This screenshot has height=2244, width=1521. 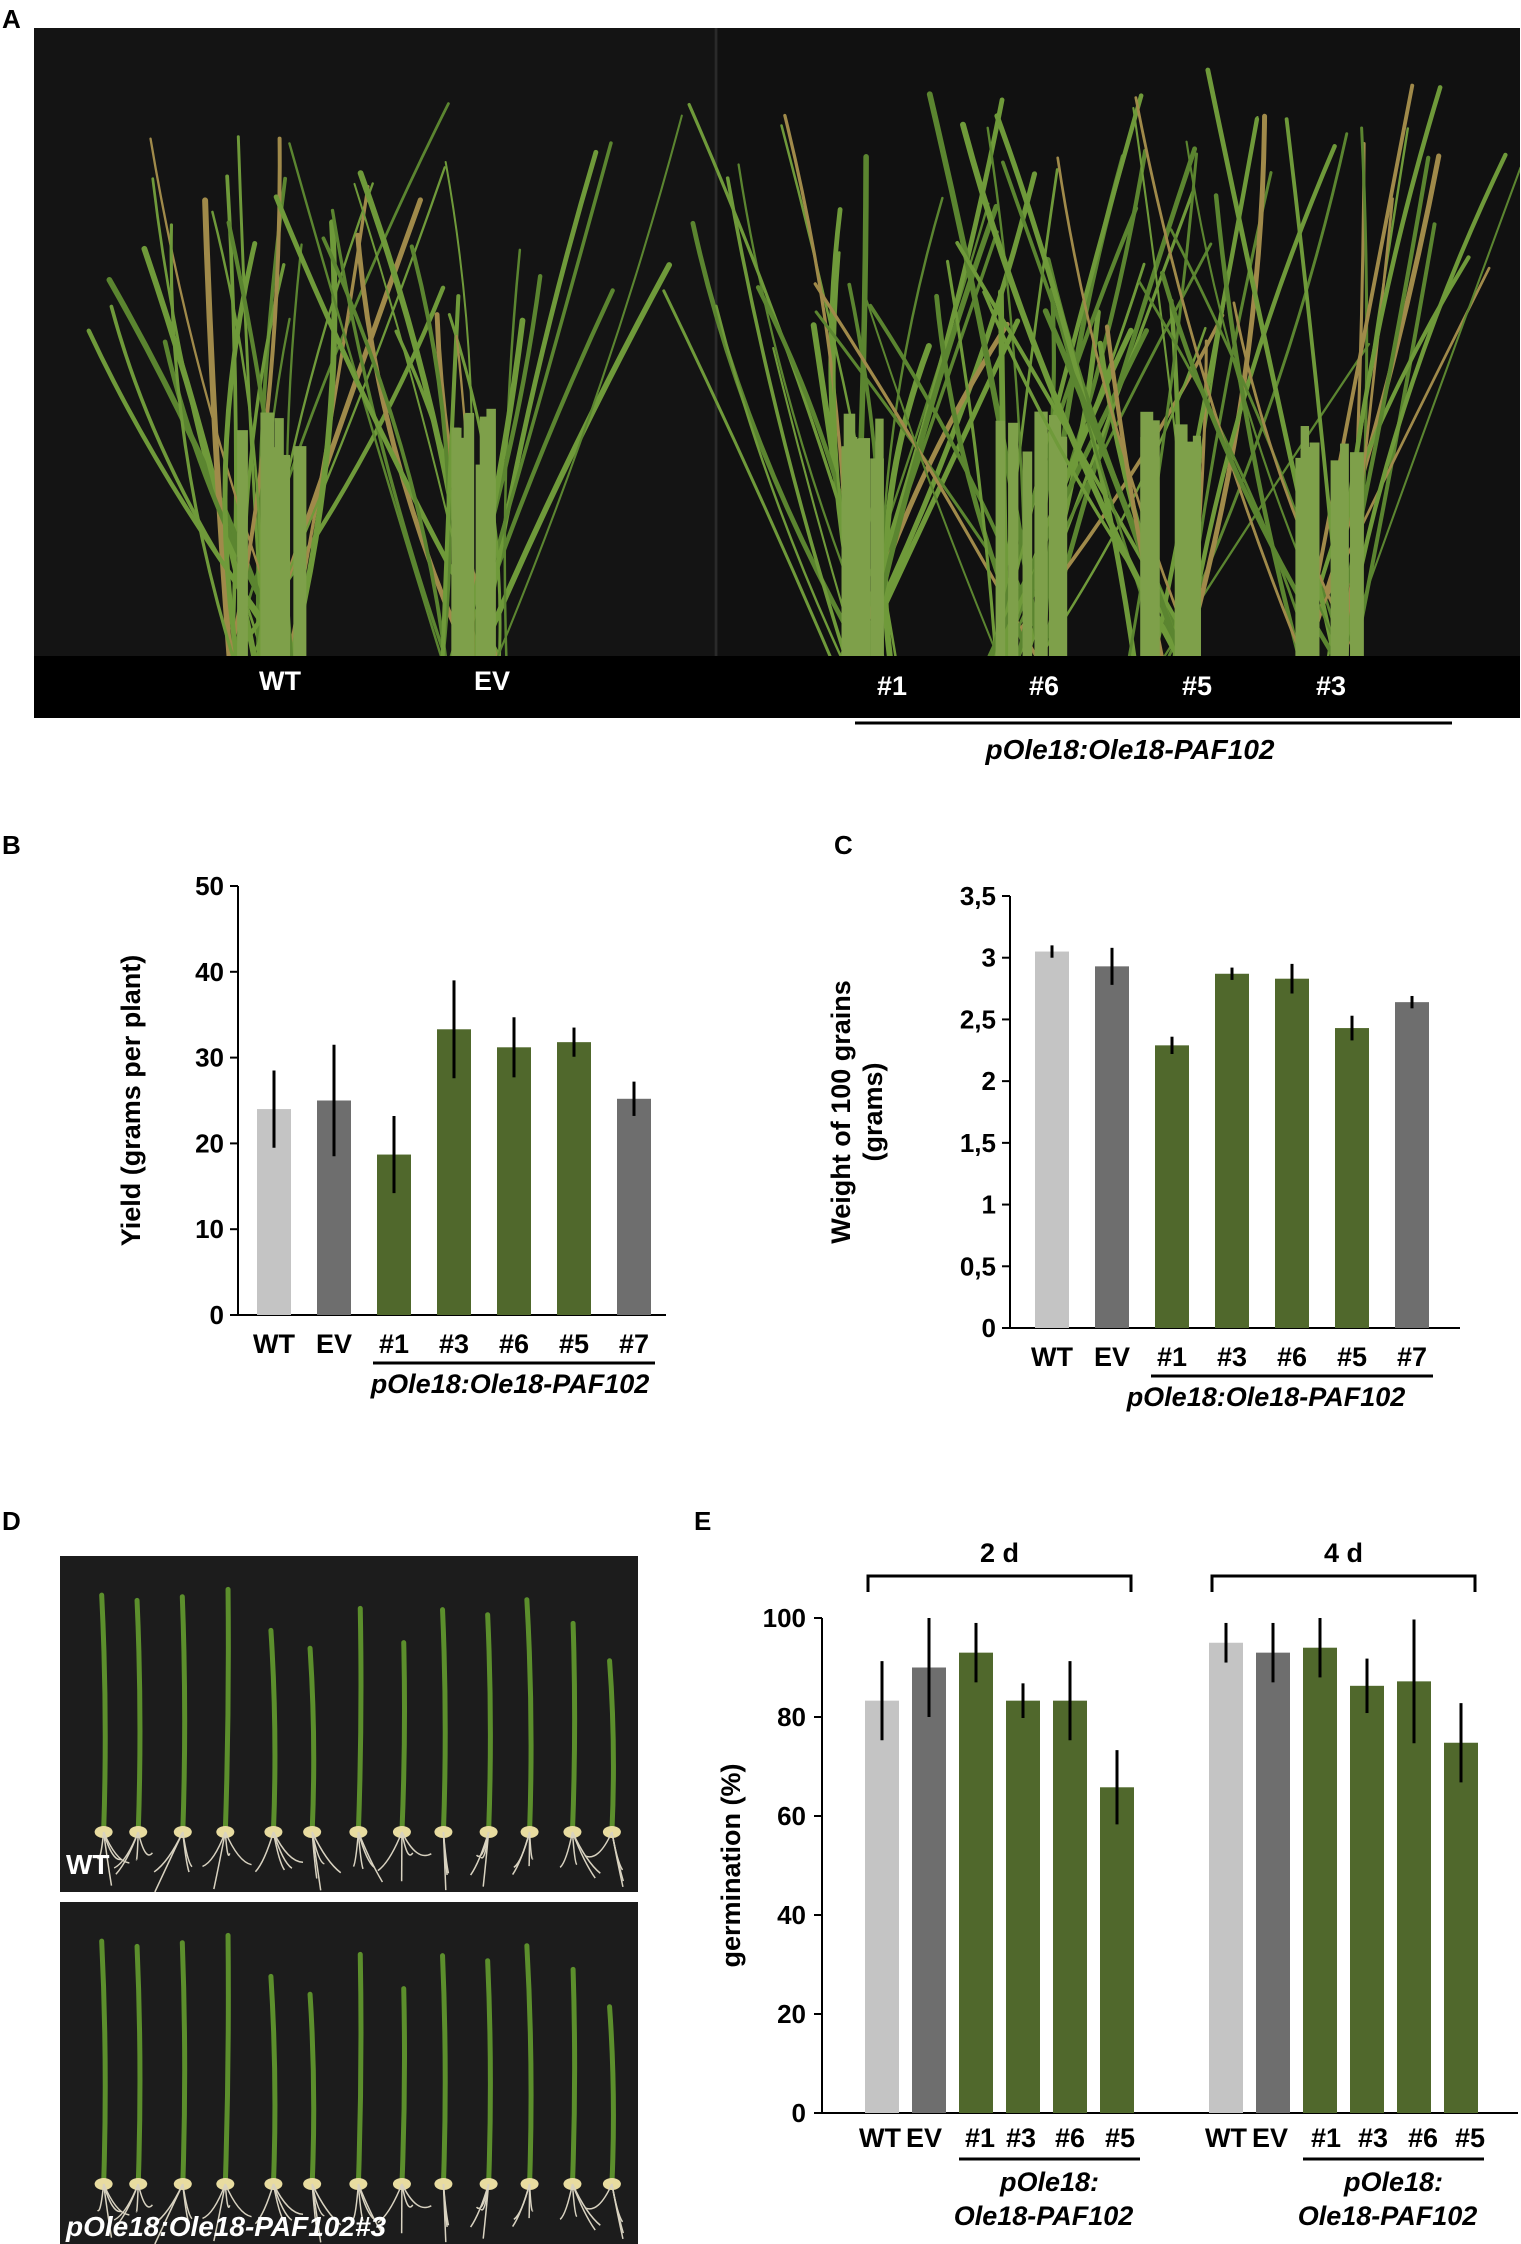 What do you see at coordinates (1023, 1906) in the screenshot?
I see `bar-2d-line3` at bounding box center [1023, 1906].